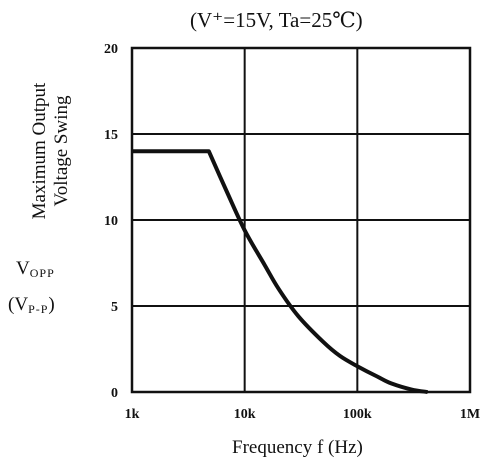  I want to click on x-tick-label: 1M, so click(470, 414).